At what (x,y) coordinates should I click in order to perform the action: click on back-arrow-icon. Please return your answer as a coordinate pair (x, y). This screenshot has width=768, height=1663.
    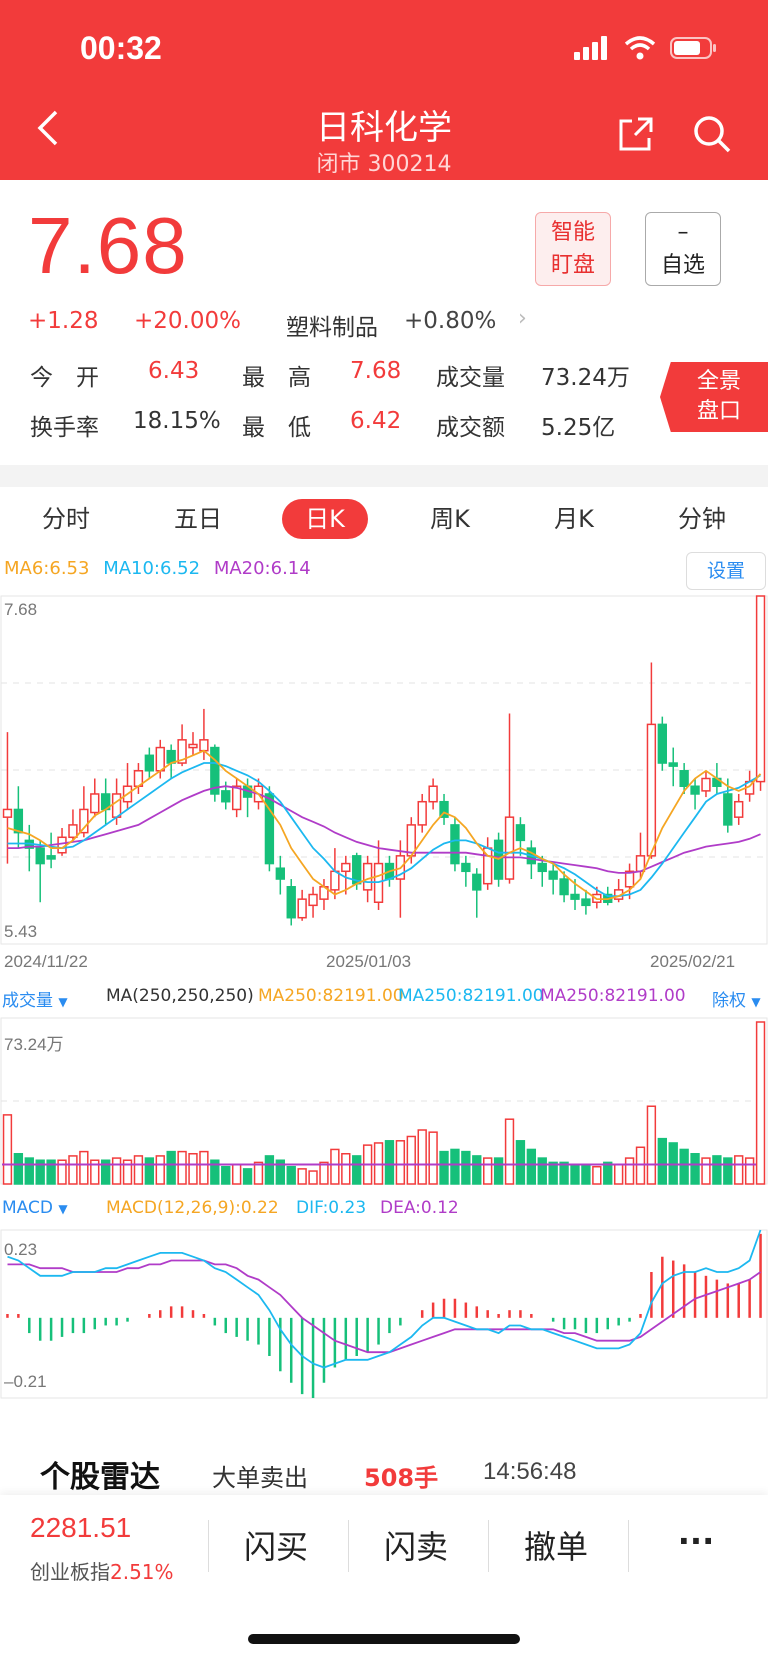
    Looking at the image, I should click on (50, 128).